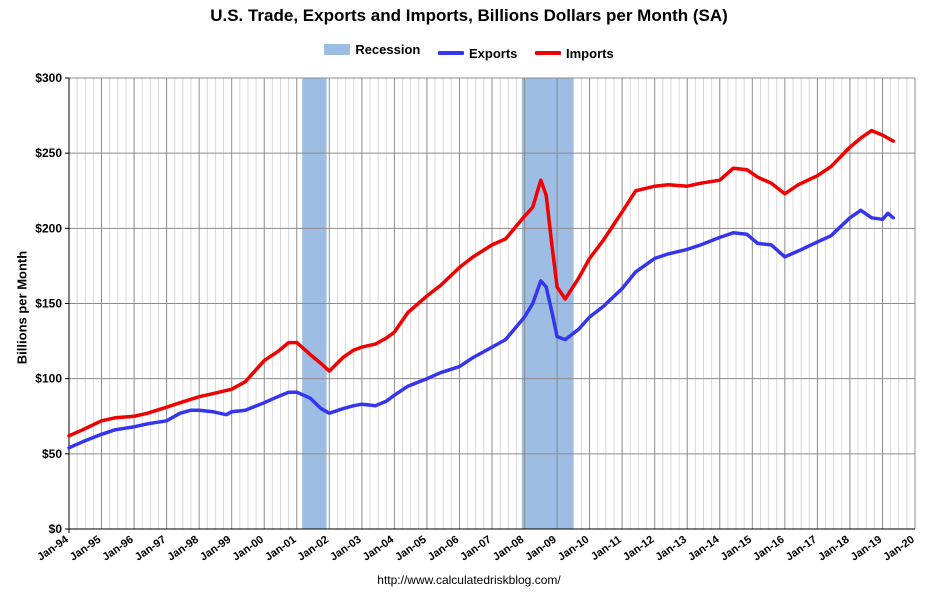 The image size is (938, 596). Describe the element at coordinates (48, 379) in the screenshot. I see `y-tick-label: $100` at that location.